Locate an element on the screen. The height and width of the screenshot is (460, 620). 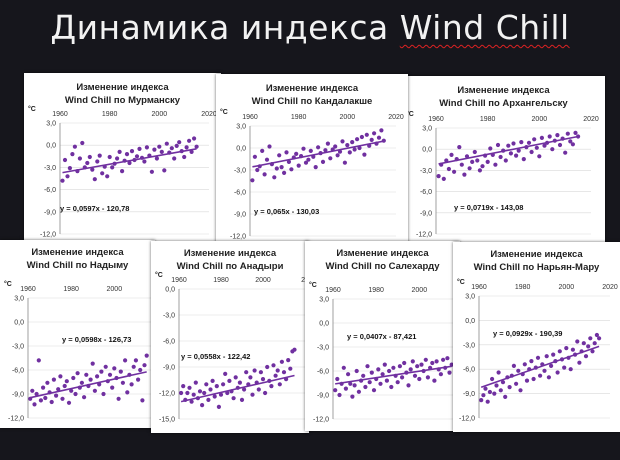
x-tick-label: 2000 is located at coordinates (420, 290).